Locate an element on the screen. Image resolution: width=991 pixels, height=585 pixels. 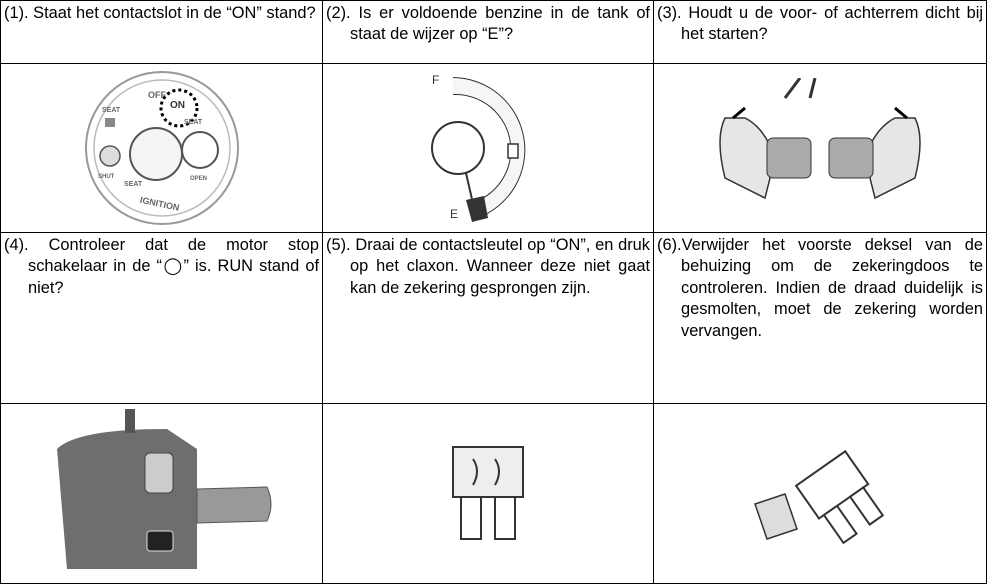
brake-hands-image is located at coordinates (820, 139).